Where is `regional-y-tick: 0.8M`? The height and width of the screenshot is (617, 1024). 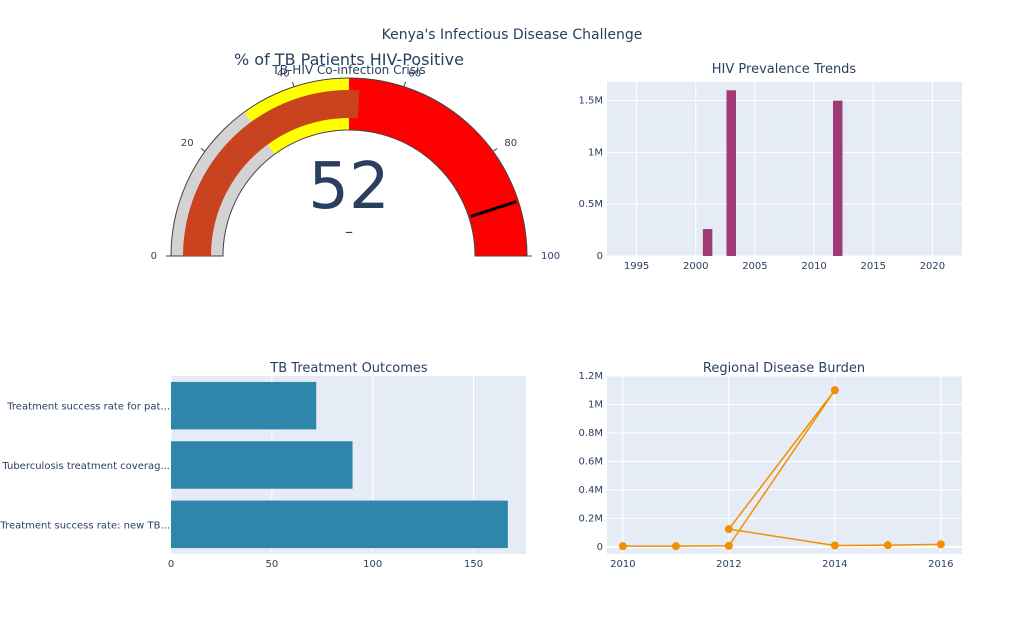
regional-y-tick: 0.8M is located at coordinates (590, 433).